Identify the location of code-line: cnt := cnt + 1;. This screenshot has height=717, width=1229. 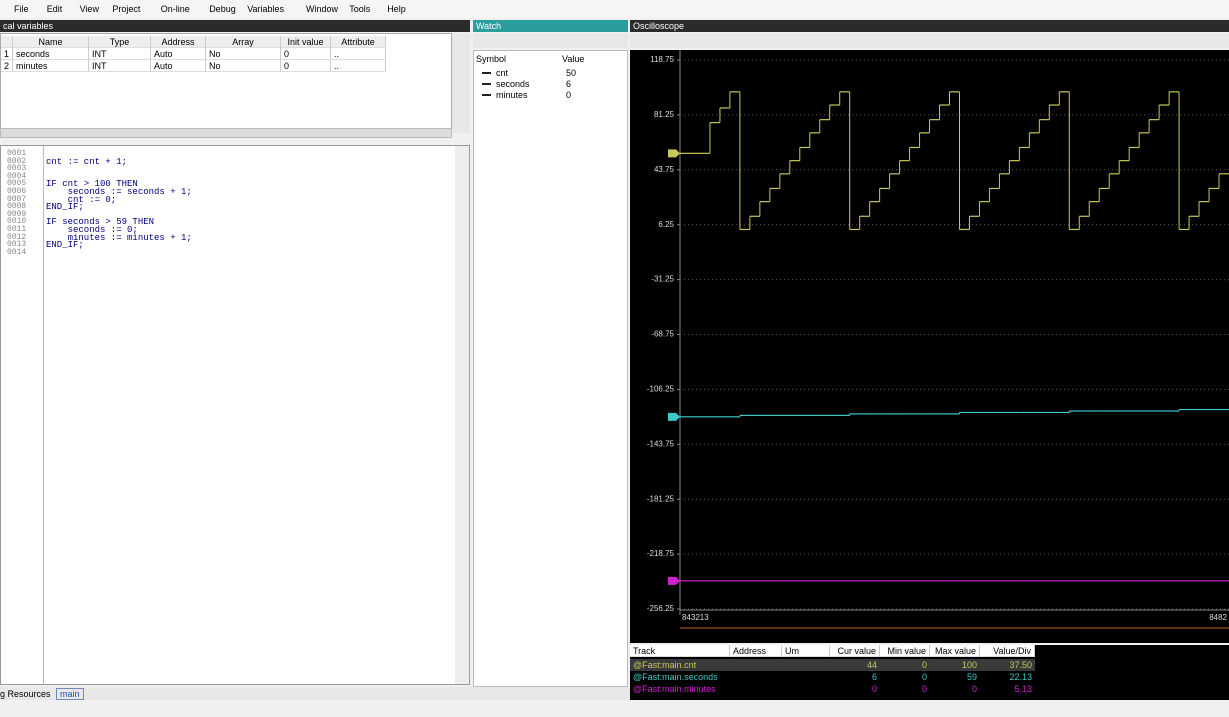
(87, 161).